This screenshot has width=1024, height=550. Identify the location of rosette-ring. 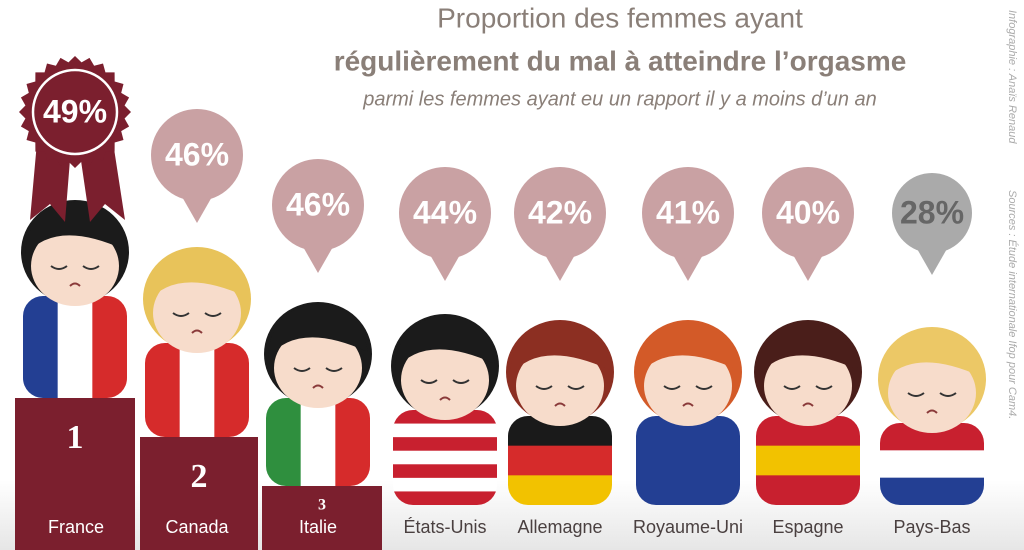
(75, 112).